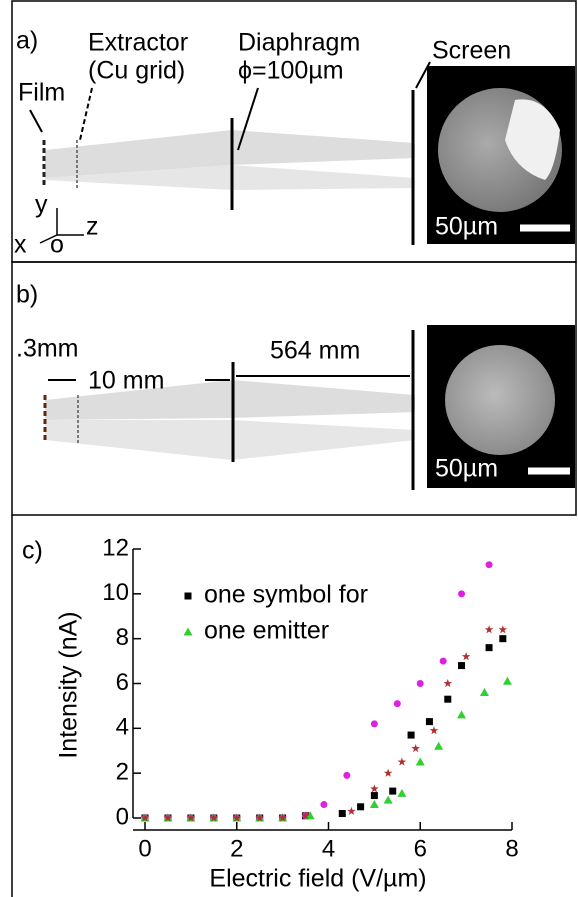  Describe the element at coordinates (266, 631) in the screenshot. I see `legend-label: one emitter` at that location.